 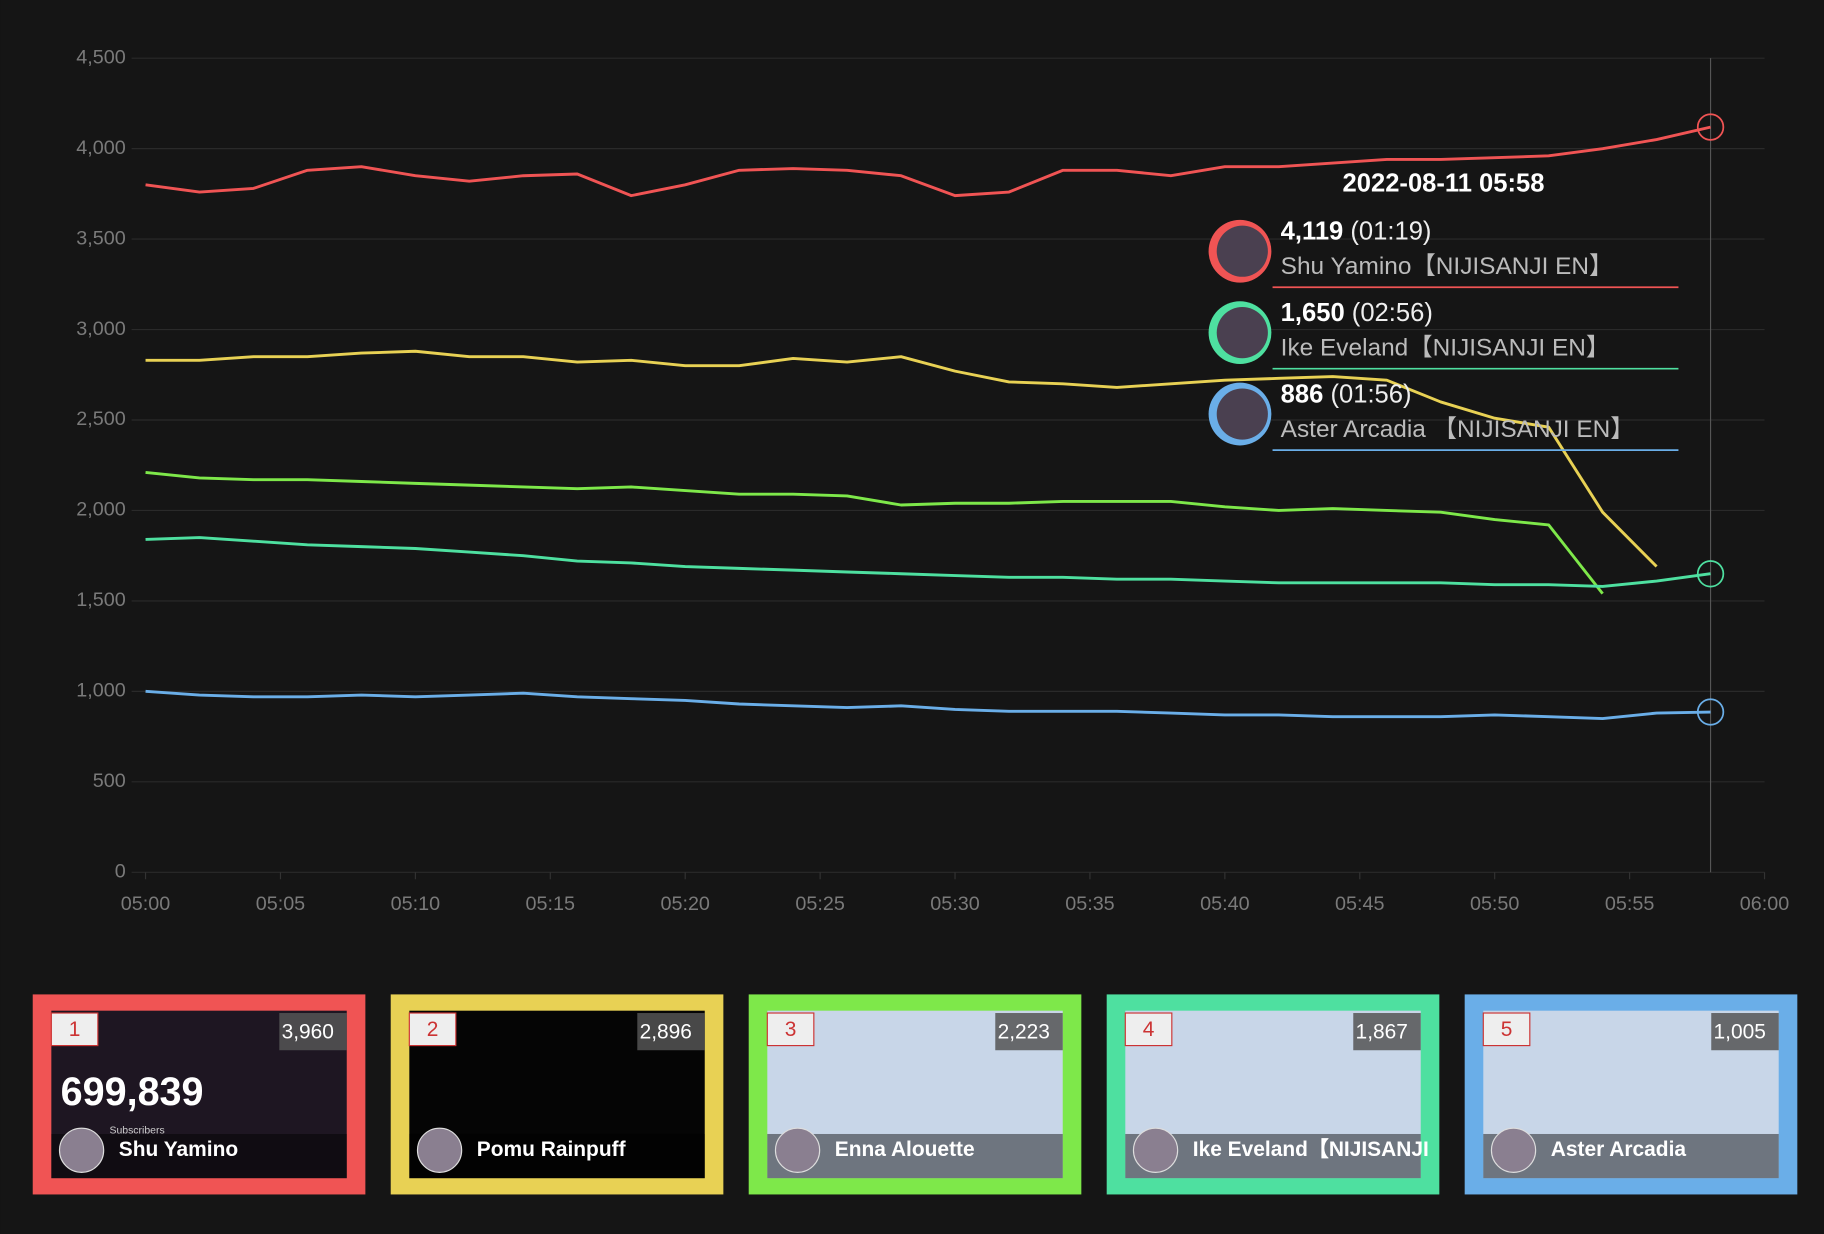 I want to click on card-name: Enna Alouette, so click(x=905, y=1149).